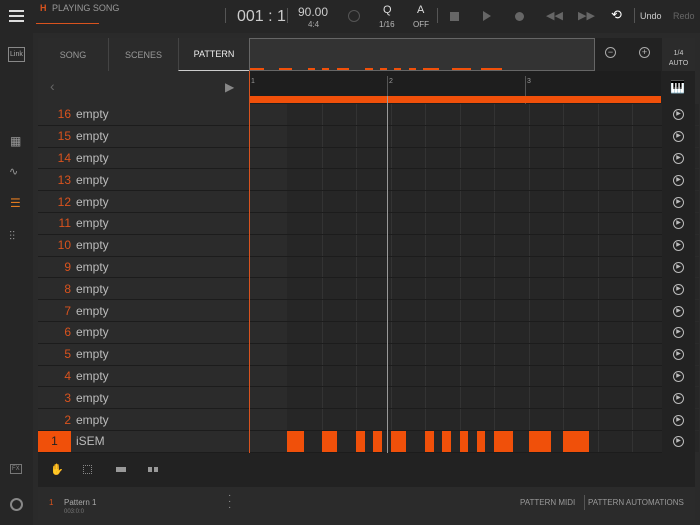  I want to click on merge-tool-icon, so click(121, 469).